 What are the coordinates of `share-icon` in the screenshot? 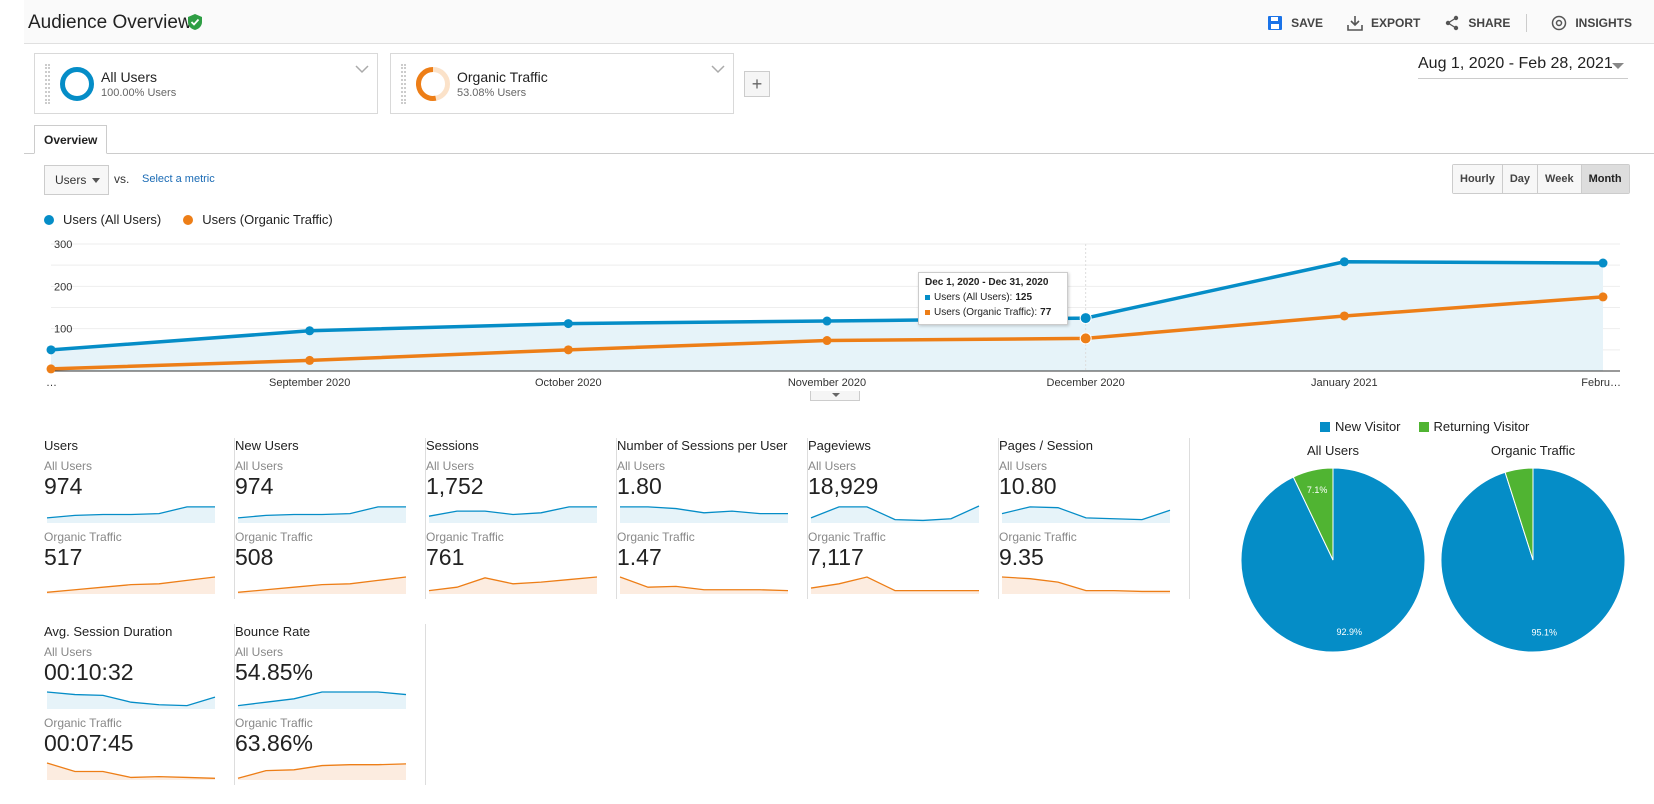 It's located at (1452, 23).